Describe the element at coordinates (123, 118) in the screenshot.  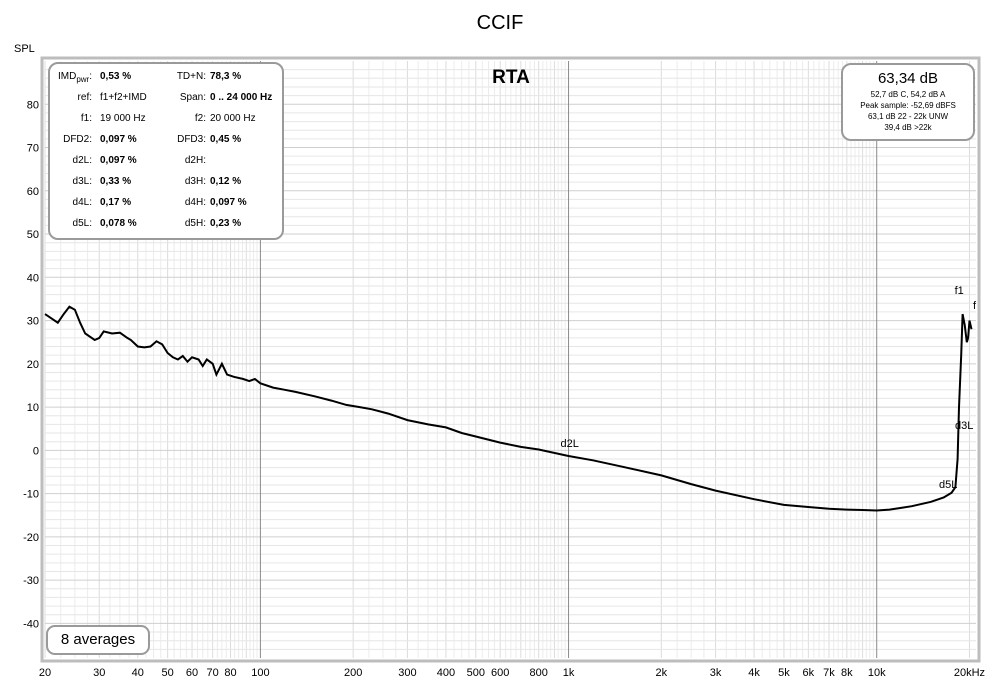
I see `stat-value: 19 000 Hz` at that location.